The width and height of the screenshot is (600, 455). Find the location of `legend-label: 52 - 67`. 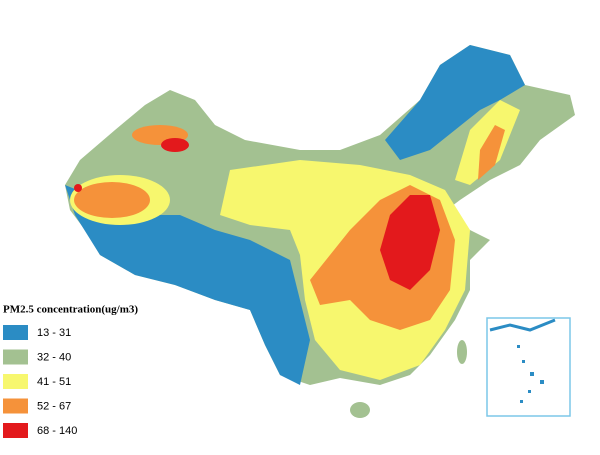

legend-label: 52 - 67 is located at coordinates (54, 406).